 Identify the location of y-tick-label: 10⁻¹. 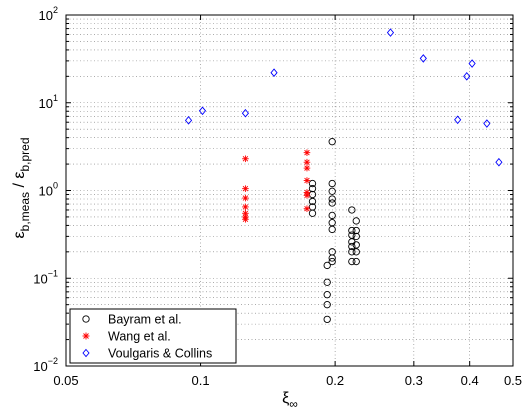
(45, 277).